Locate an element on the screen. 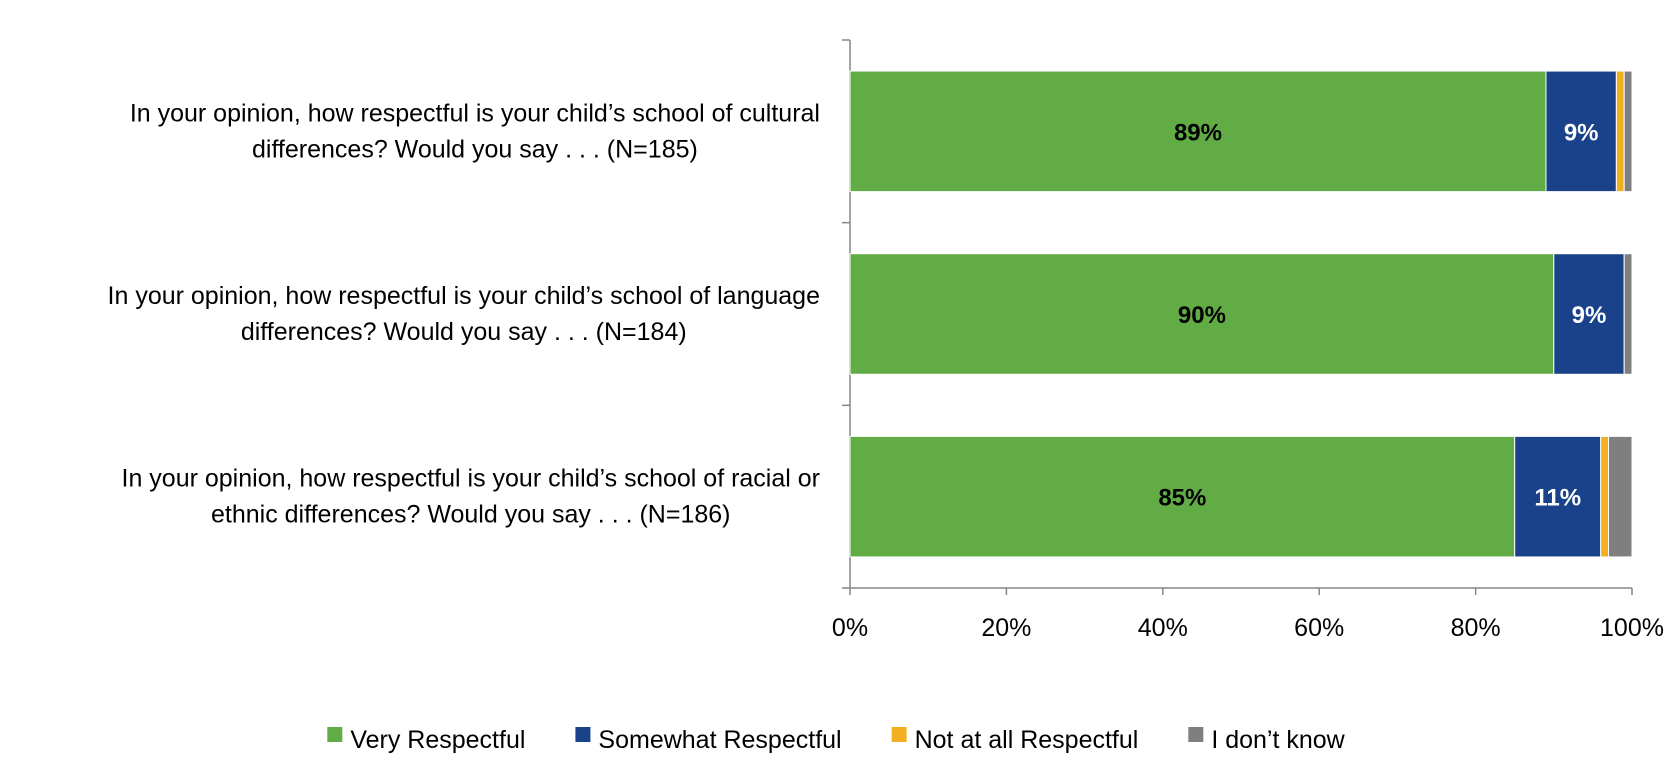 This screenshot has width=1673, height=757. x-tick-label: 20% is located at coordinates (1006, 628).